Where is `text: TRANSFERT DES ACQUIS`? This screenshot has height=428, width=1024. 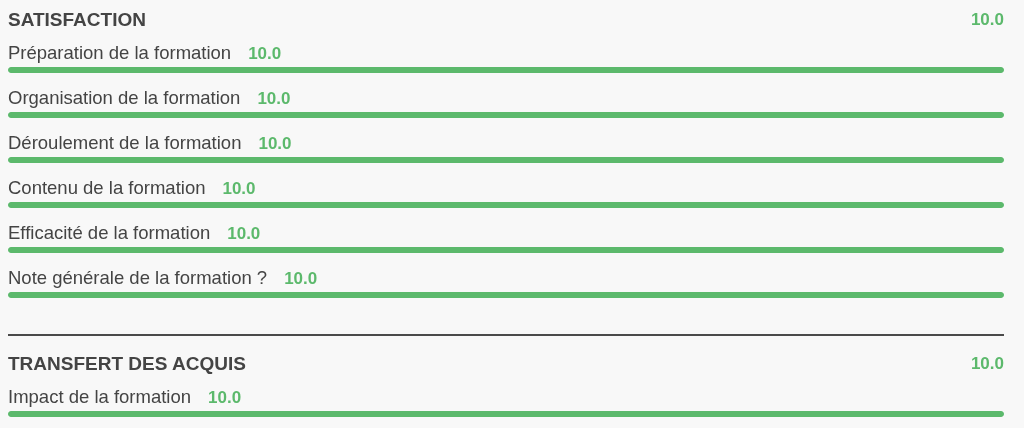
text: TRANSFERT DES ACQUIS is located at coordinates (127, 363).